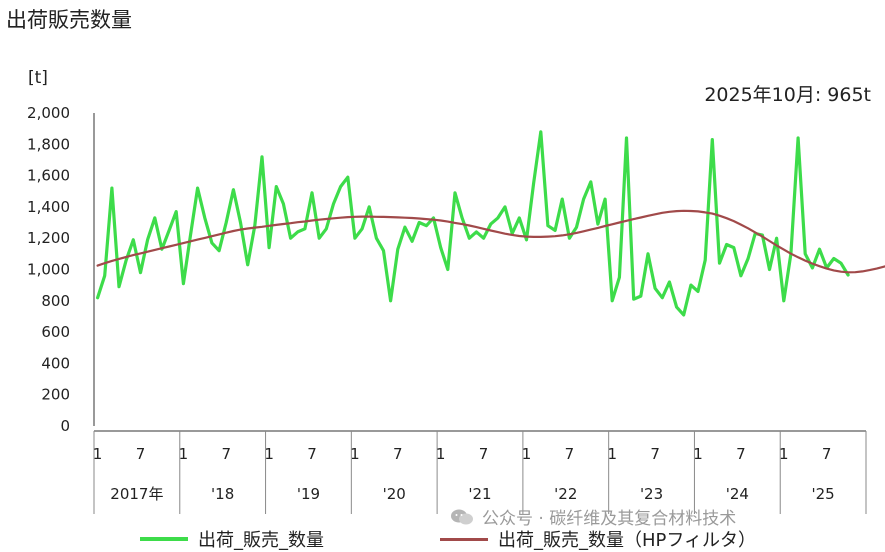  What do you see at coordinates (65, 426) in the screenshot?
I see `y-tick-label: 0` at bounding box center [65, 426].